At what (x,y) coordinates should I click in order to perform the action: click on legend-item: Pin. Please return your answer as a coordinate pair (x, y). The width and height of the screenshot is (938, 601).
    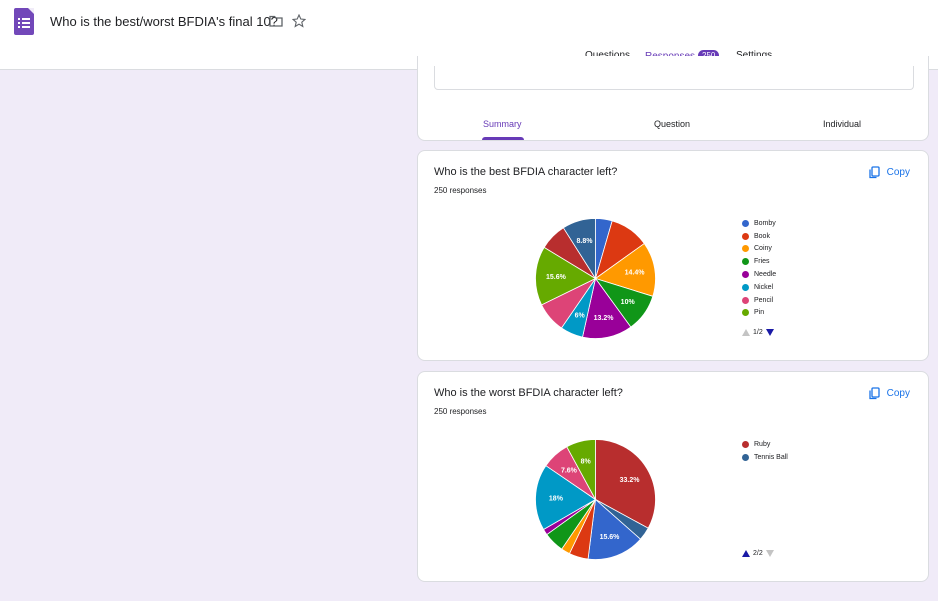
    Looking at the image, I should click on (759, 313).